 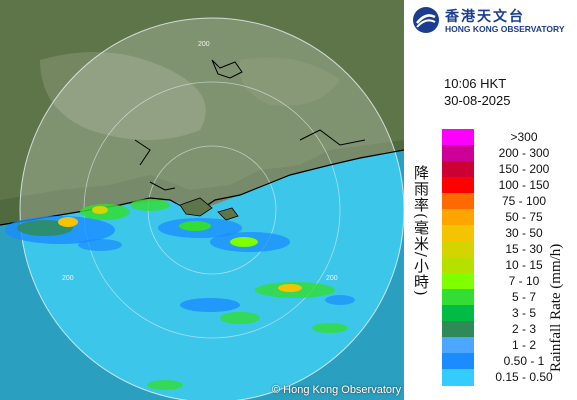 What do you see at coordinates (507, 313) in the screenshot?
I see `legend-row: 3 - 5` at bounding box center [507, 313].